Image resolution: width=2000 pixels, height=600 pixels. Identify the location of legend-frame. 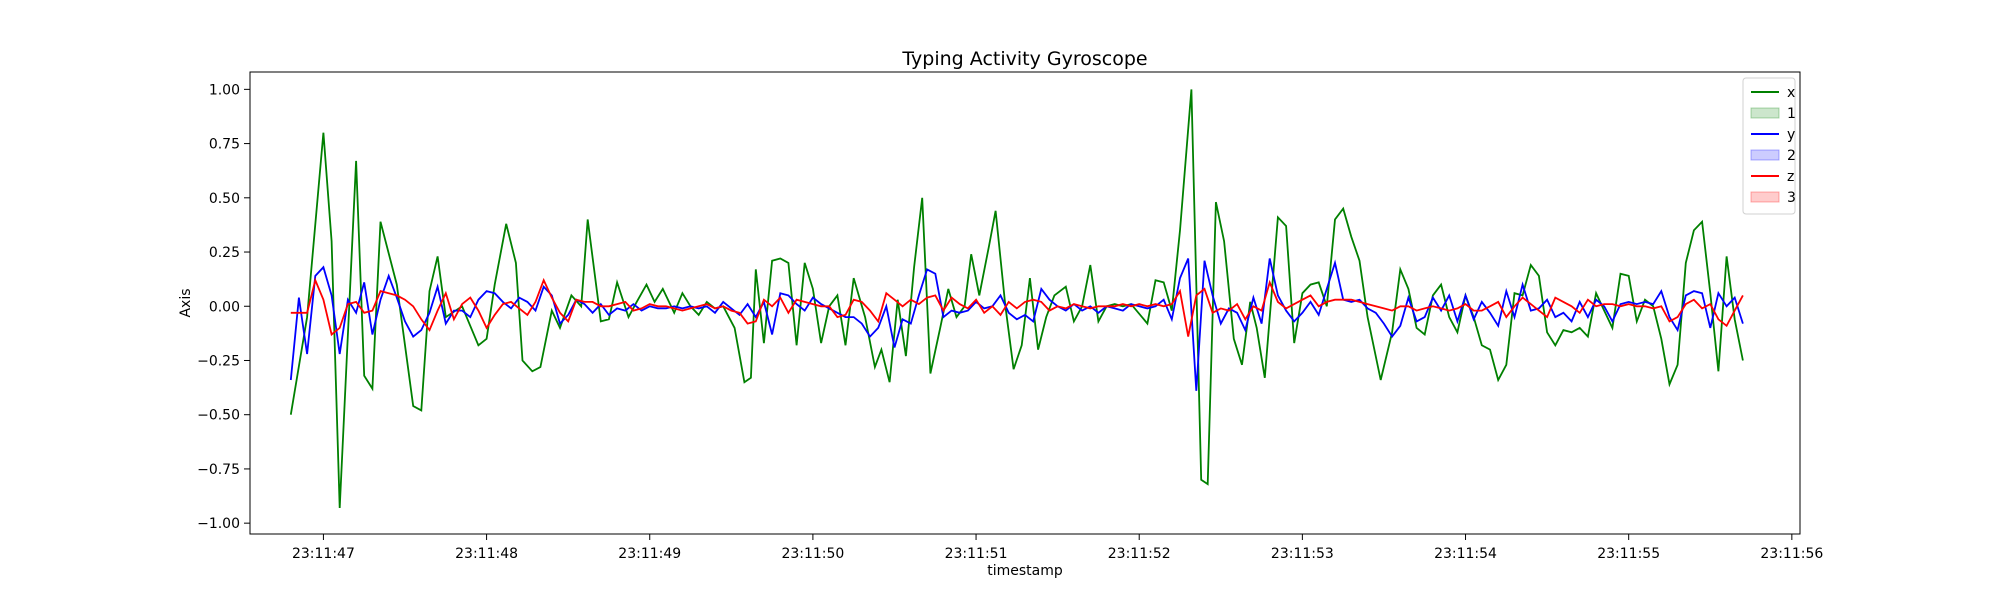
(1769, 146).